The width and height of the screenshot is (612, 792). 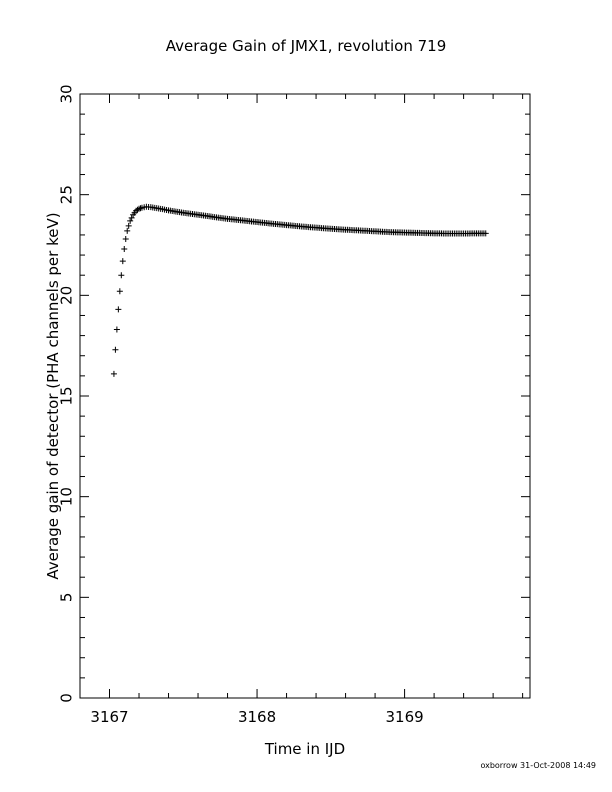 What do you see at coordinates (67, 93) in the screenshot?
I see `y-tick-label: 30` at bounding box center [67, 93].